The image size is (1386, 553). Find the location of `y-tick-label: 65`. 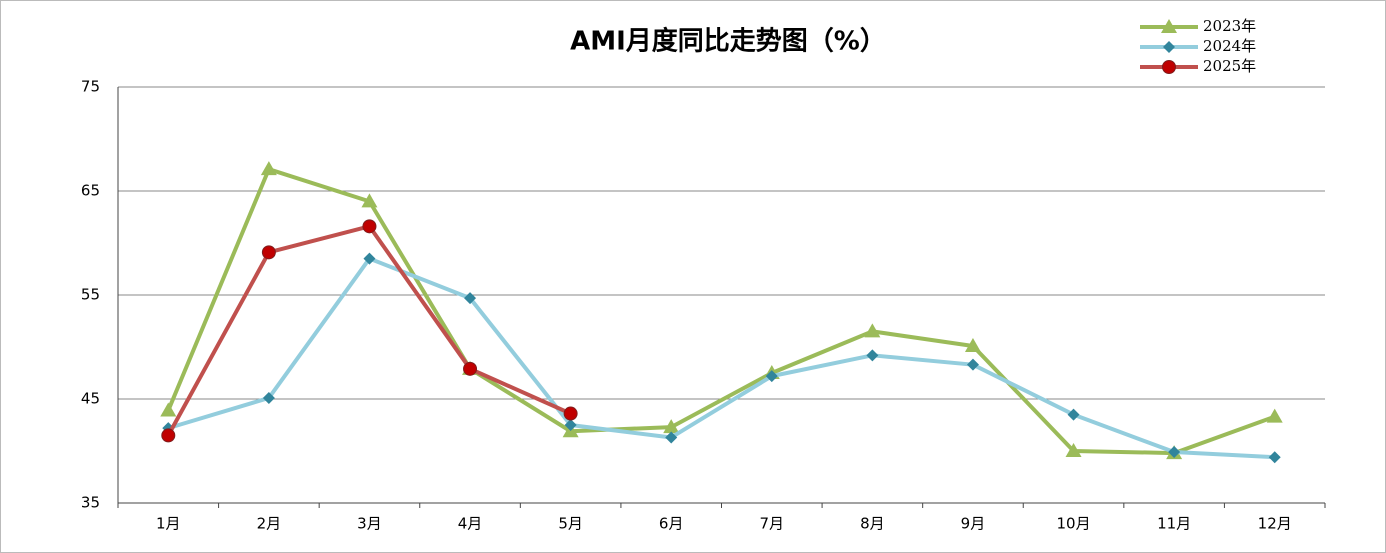

y-tick-label: 65 is located at coordinates (90, 191).